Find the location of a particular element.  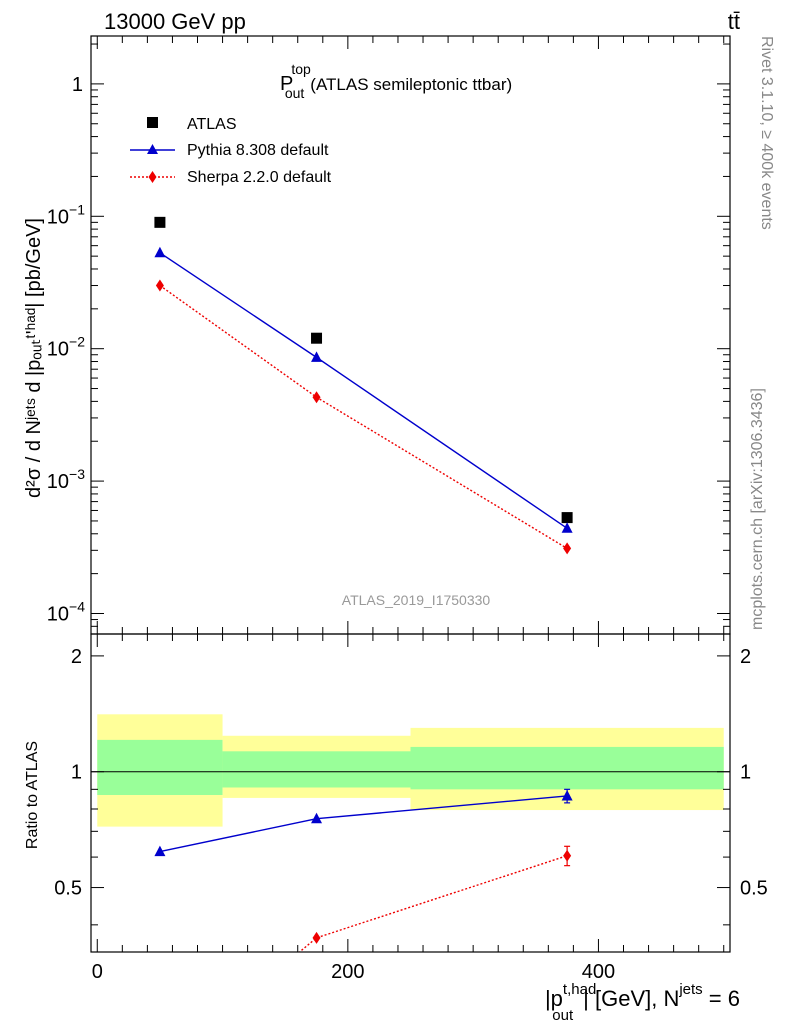

main-y-tick-label-exp: −1 is located at coordinates (77, 209).